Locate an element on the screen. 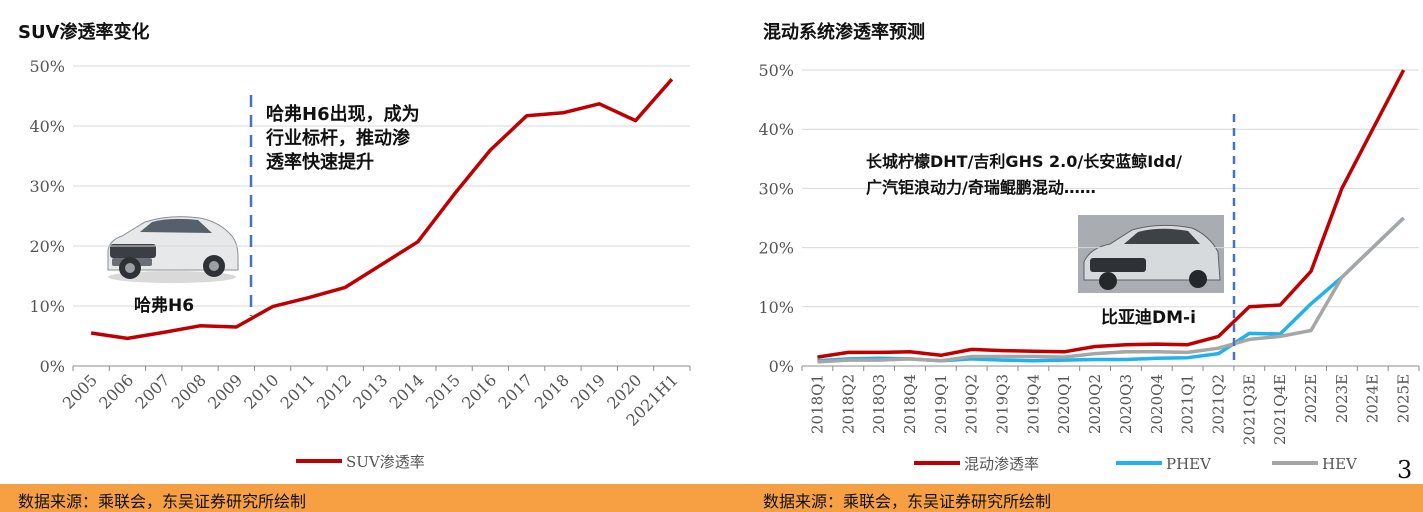  left-y-tick-label: 20% is located at coordinates (47, 246).